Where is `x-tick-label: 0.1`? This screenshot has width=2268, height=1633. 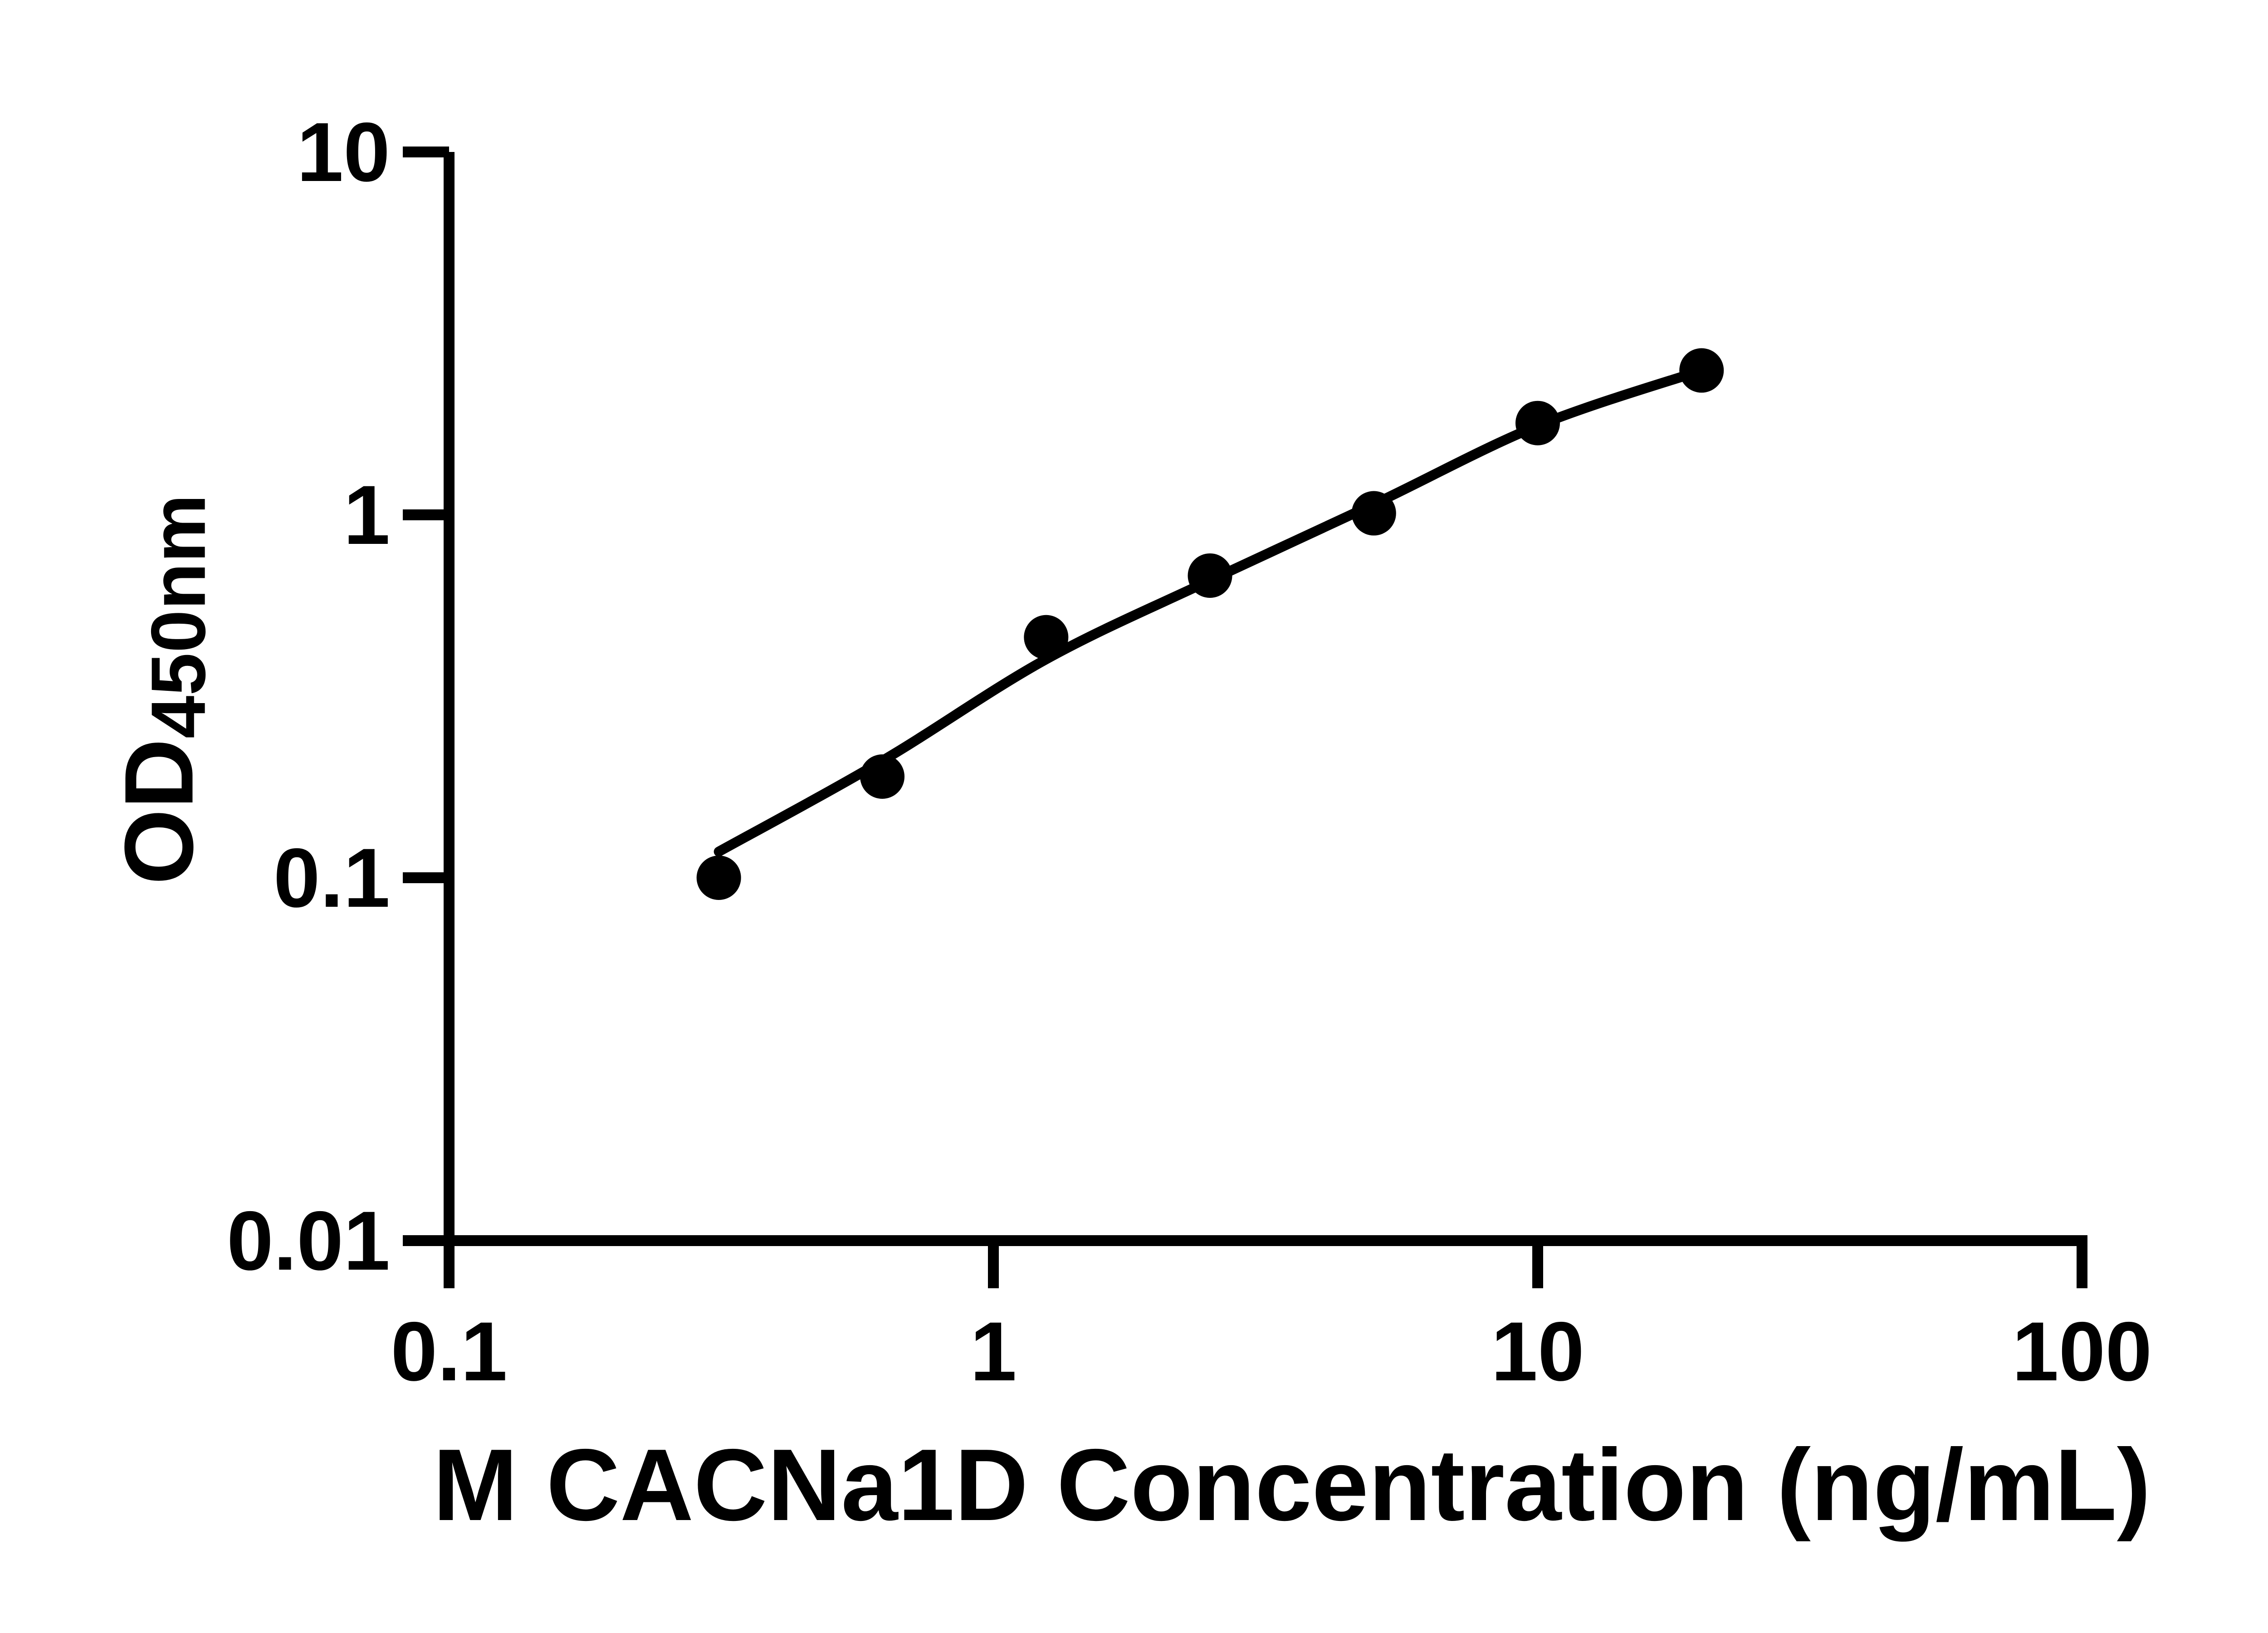 x-tick-label: 0.1 is located at coordinates (449, 1351).